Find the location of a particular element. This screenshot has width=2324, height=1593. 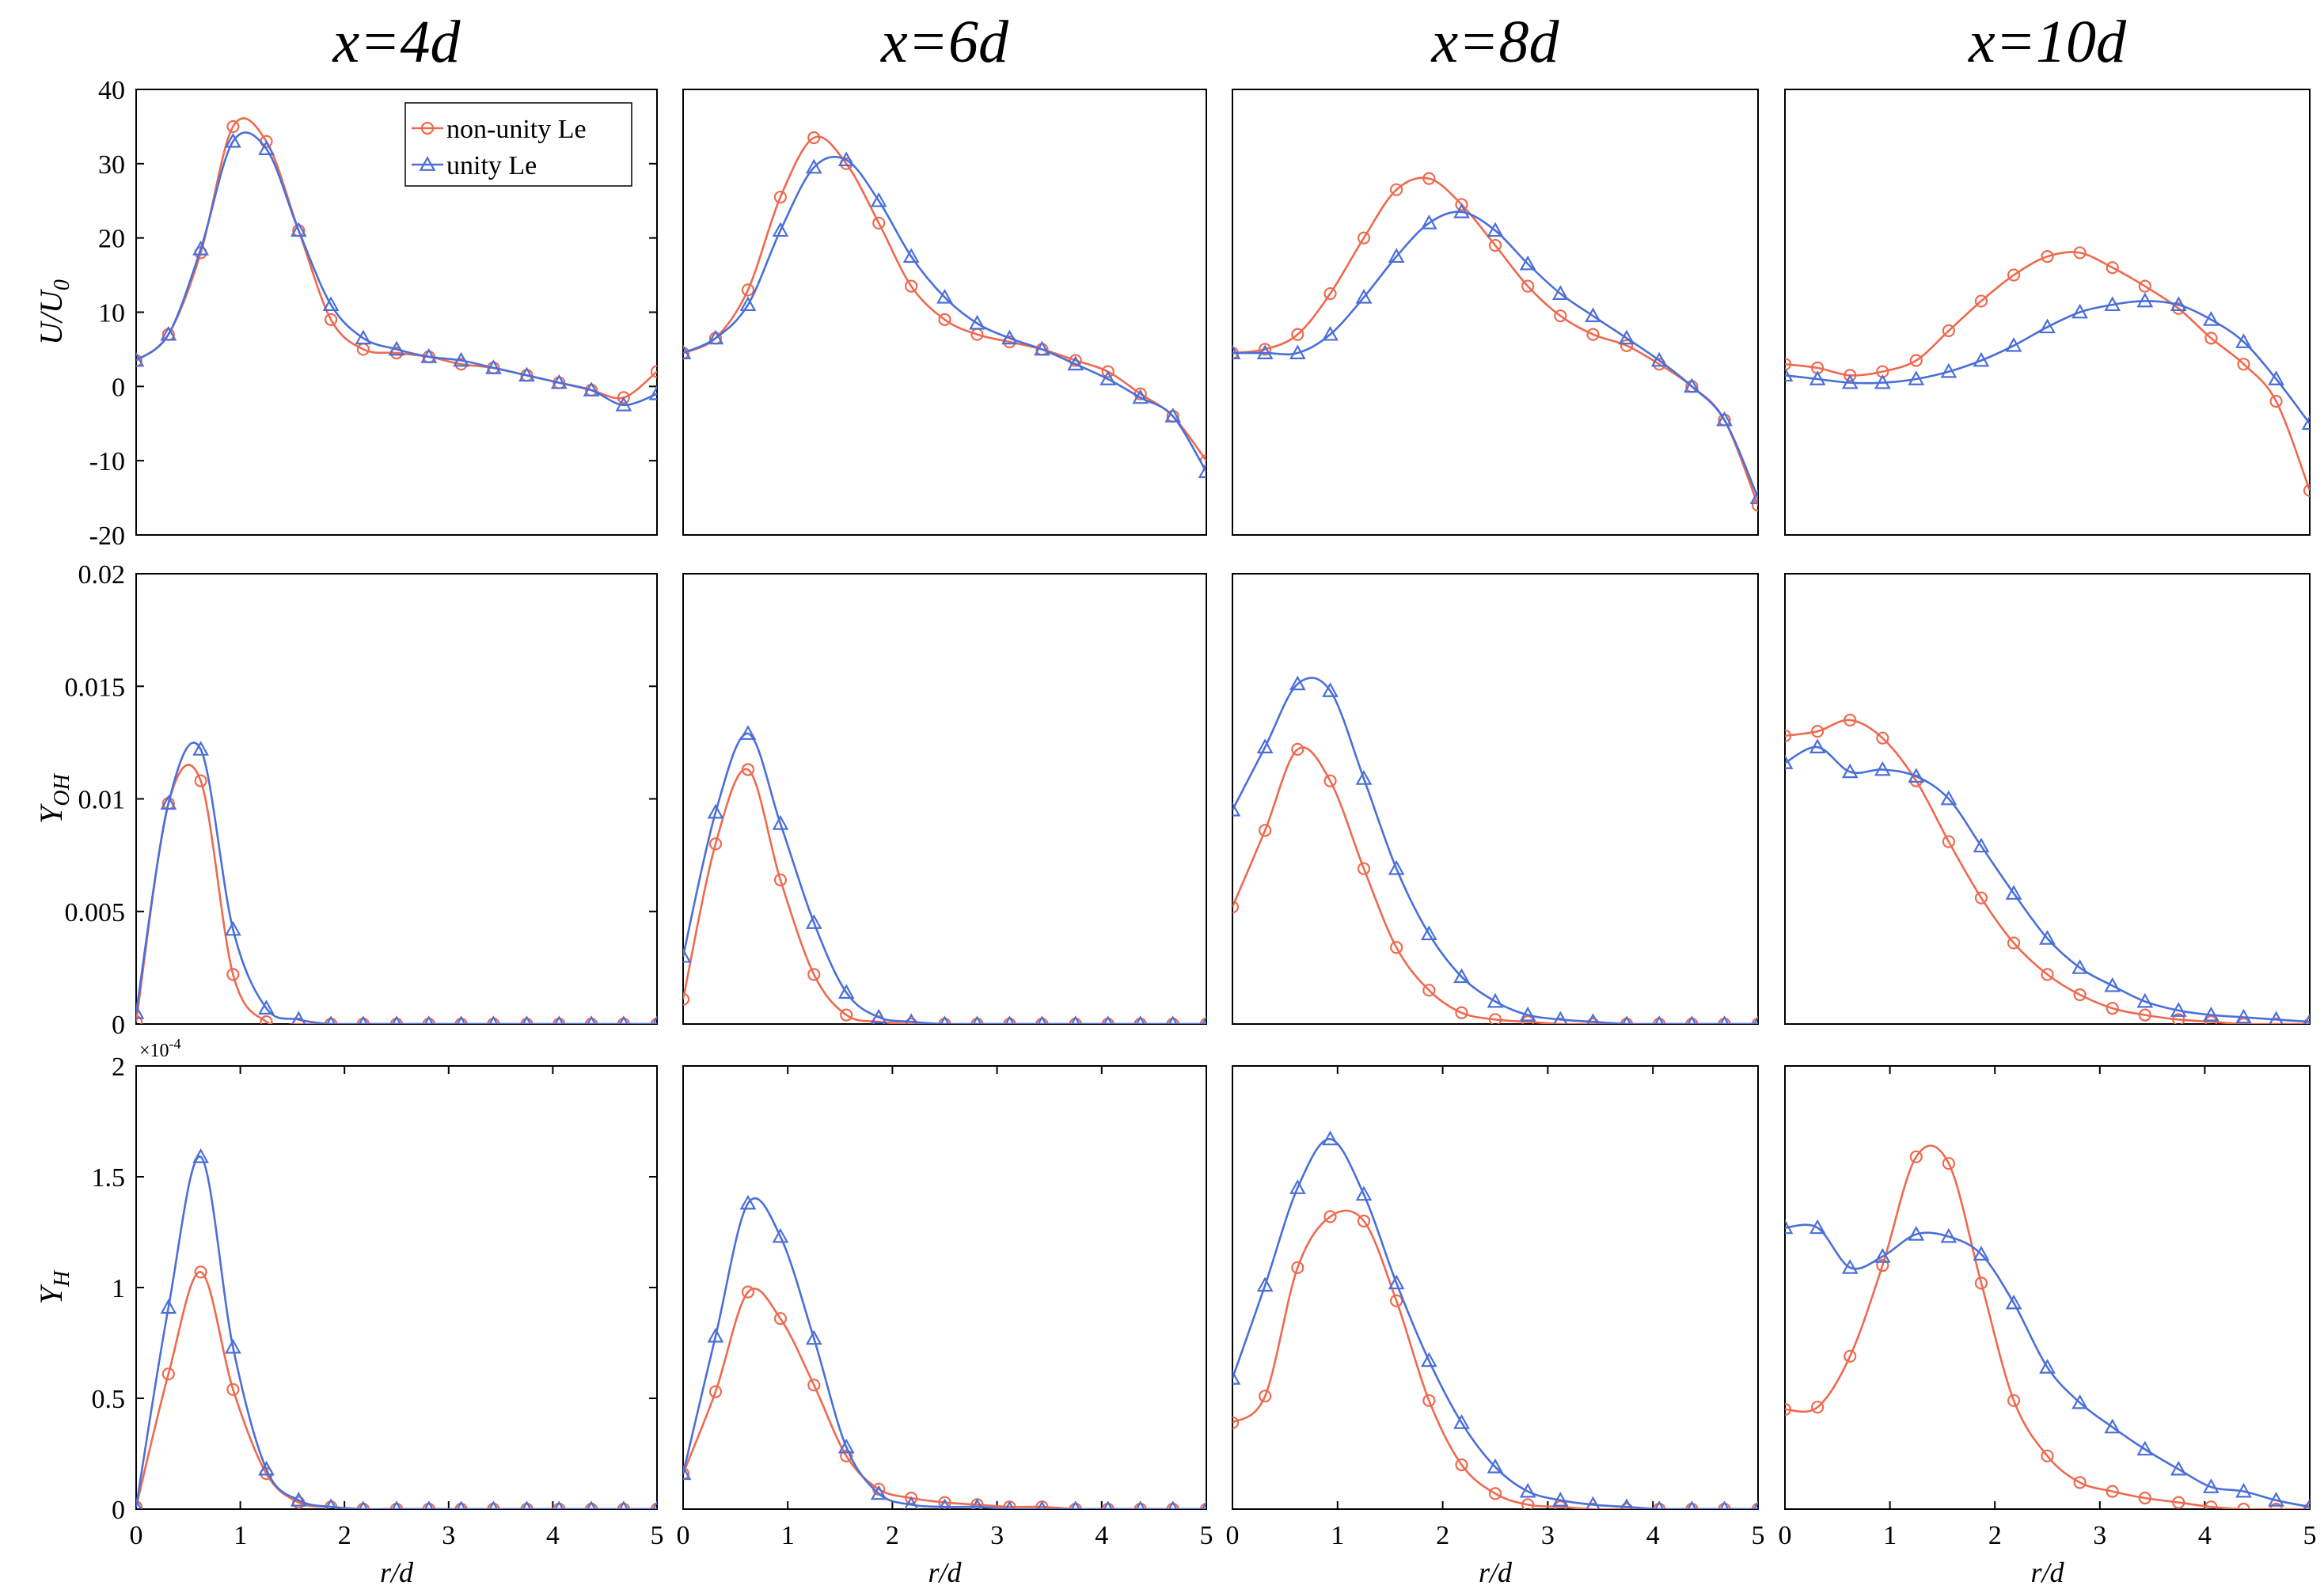

ylabel-sub: 0 is located at coordinates (62, 284).